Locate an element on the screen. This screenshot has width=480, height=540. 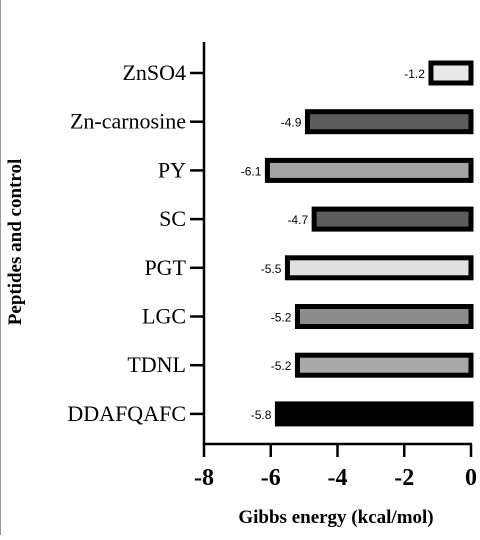
y-tick-label: SC is located at coordinates (172, 218).